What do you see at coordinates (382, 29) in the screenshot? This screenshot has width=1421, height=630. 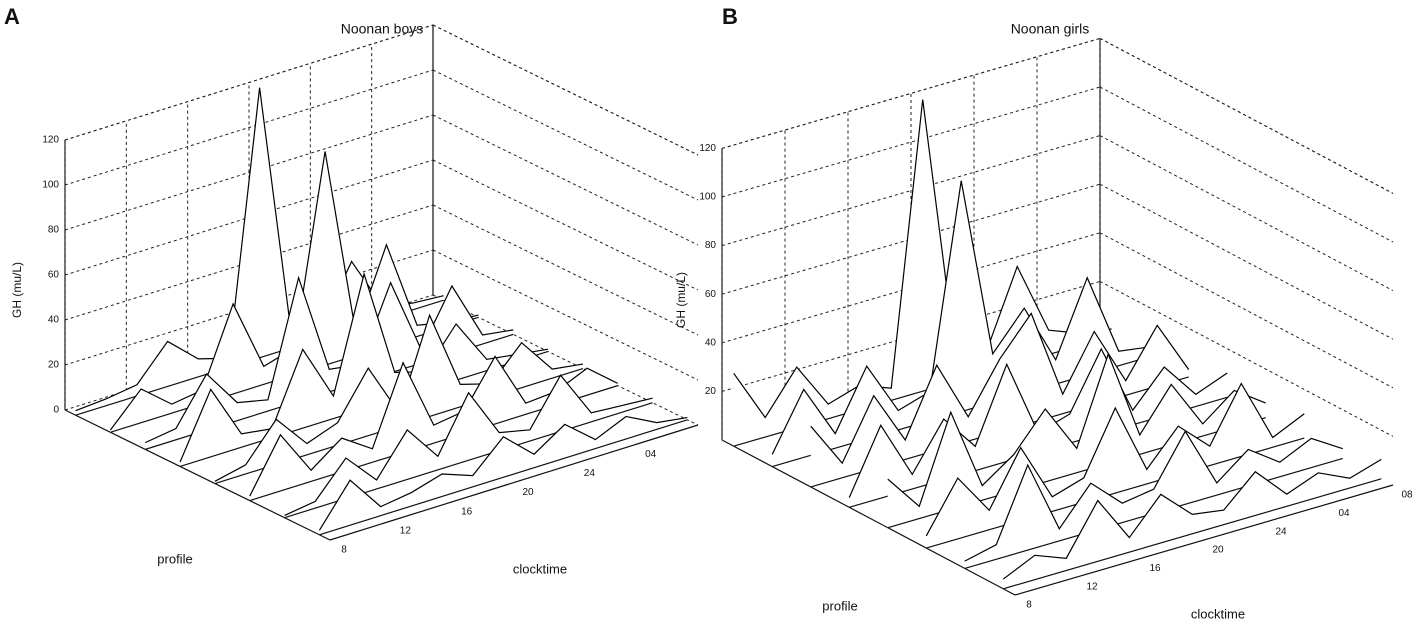 I see `chart-title: Noonan boys` at bounding box center [382, 29].